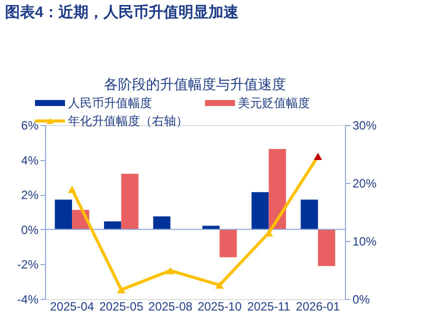 The height and width of the screenshot is (324, 426). I want to click on x-tick-label: 2026-01, so click(318, 307).